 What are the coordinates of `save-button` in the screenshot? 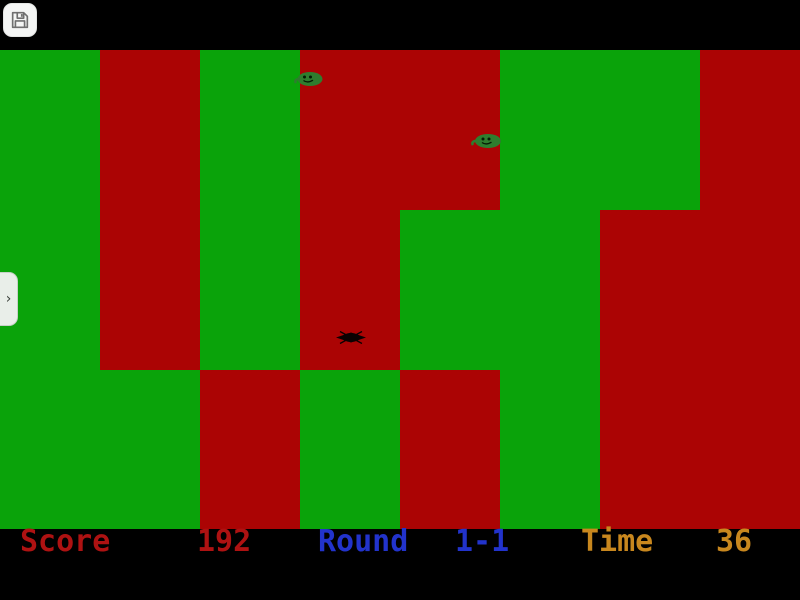 It's located at (20, 20).